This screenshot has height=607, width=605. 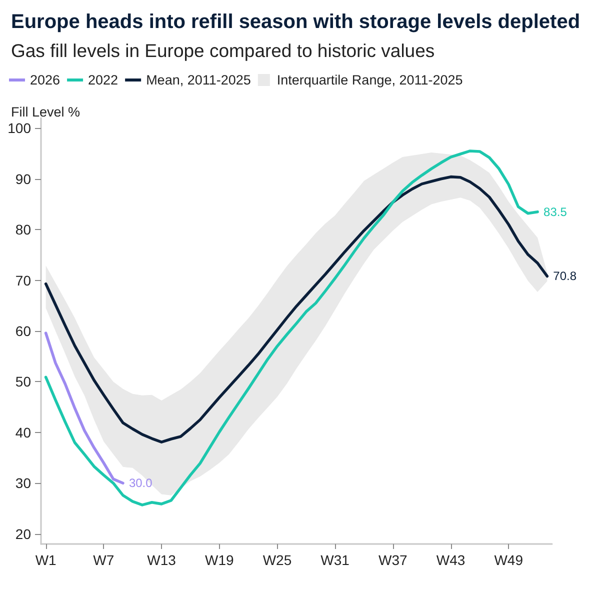 I want to click on y-tick-label: 20, so click(x=23, y=534).